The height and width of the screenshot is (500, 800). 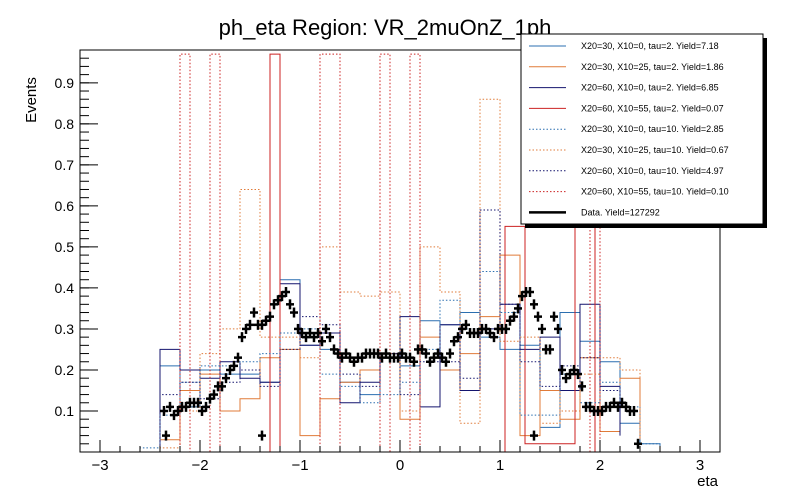 I want to click on y-tick-label: 0.3, so click(x=65, y=329).